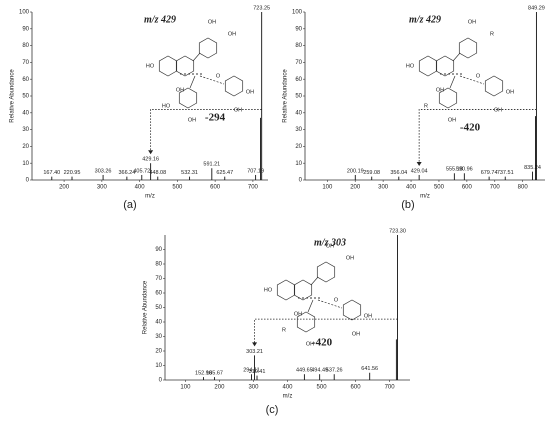 Image resolution: width=550 pixels, height=426 pixels. Describe the element at coordinates (330, 242) in the screenshot. I see `ion-label: m/z 303` at that location.